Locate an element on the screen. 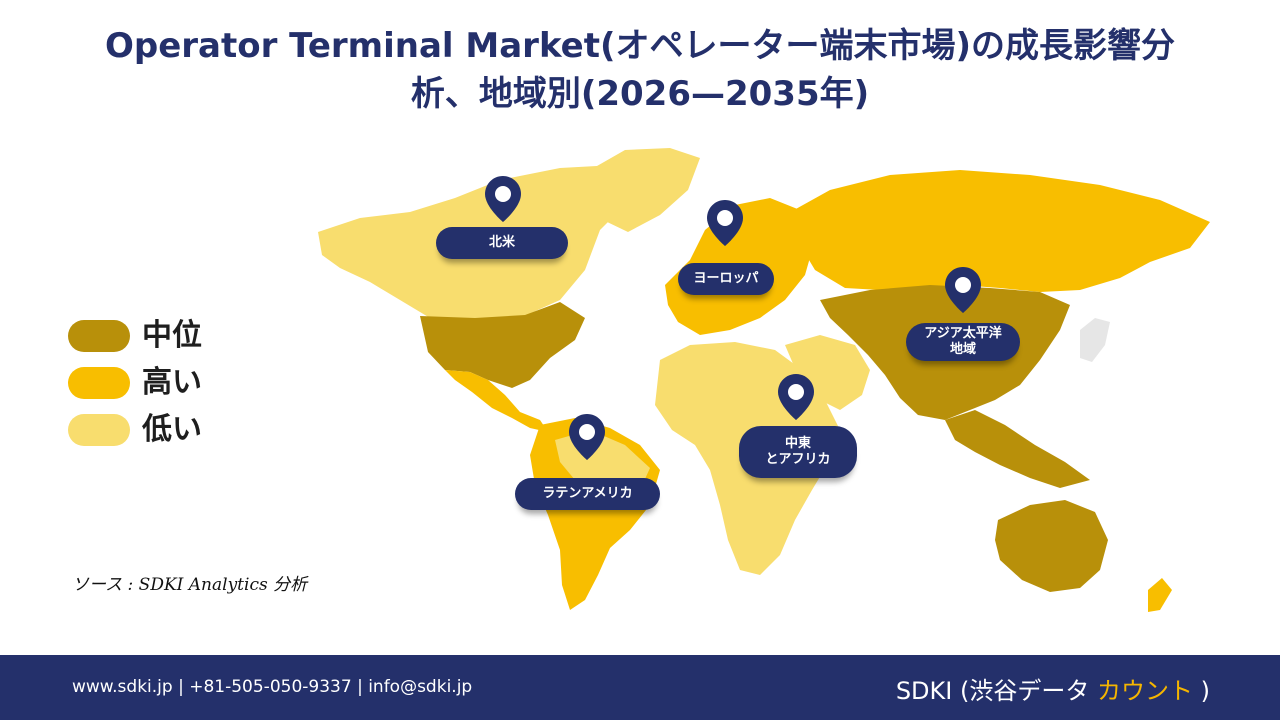 The image size is (1280, 720). region-label-asia-pacific-line1: アジア太平洋 is located at coordinates (963, 333).